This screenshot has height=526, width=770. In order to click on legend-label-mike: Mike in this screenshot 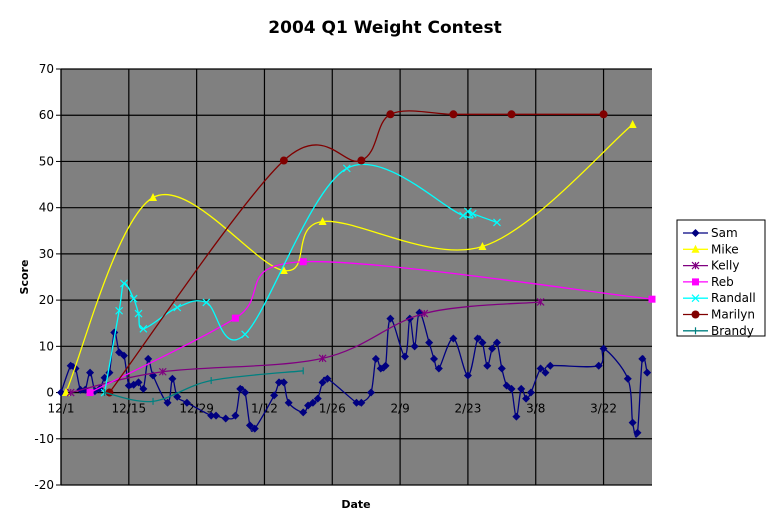, I will do `click(725, 249)`.